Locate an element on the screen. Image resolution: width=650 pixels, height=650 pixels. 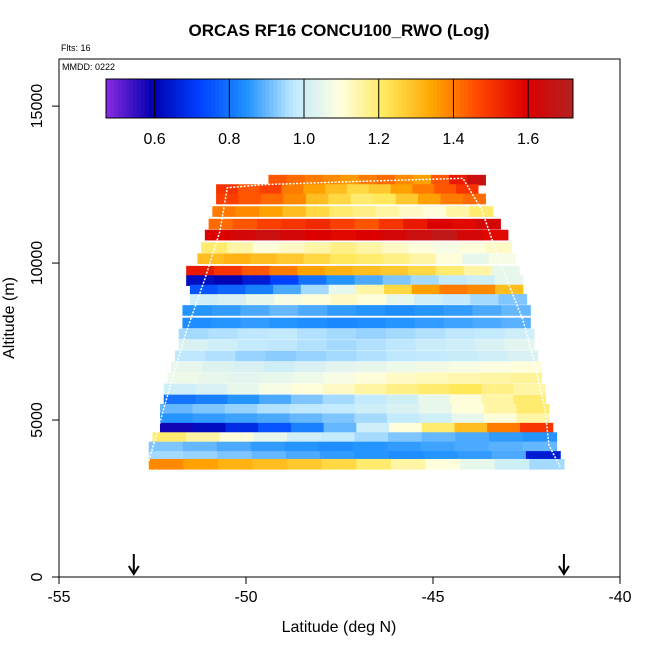
colorbar: 0.6 0.8 1.0 1.2 1.4 1.6 is located at coordinates (339, 113).